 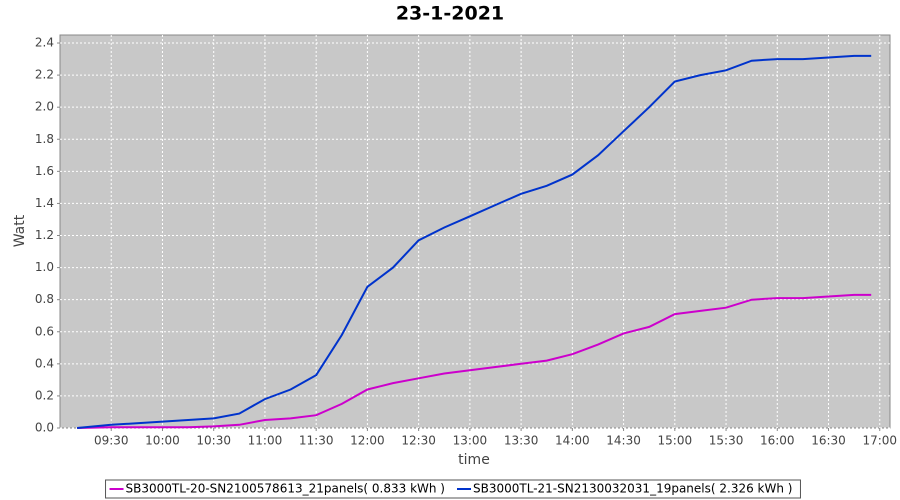 I want to click on y-tick-label: 0.6, so click(x=44, y=331).